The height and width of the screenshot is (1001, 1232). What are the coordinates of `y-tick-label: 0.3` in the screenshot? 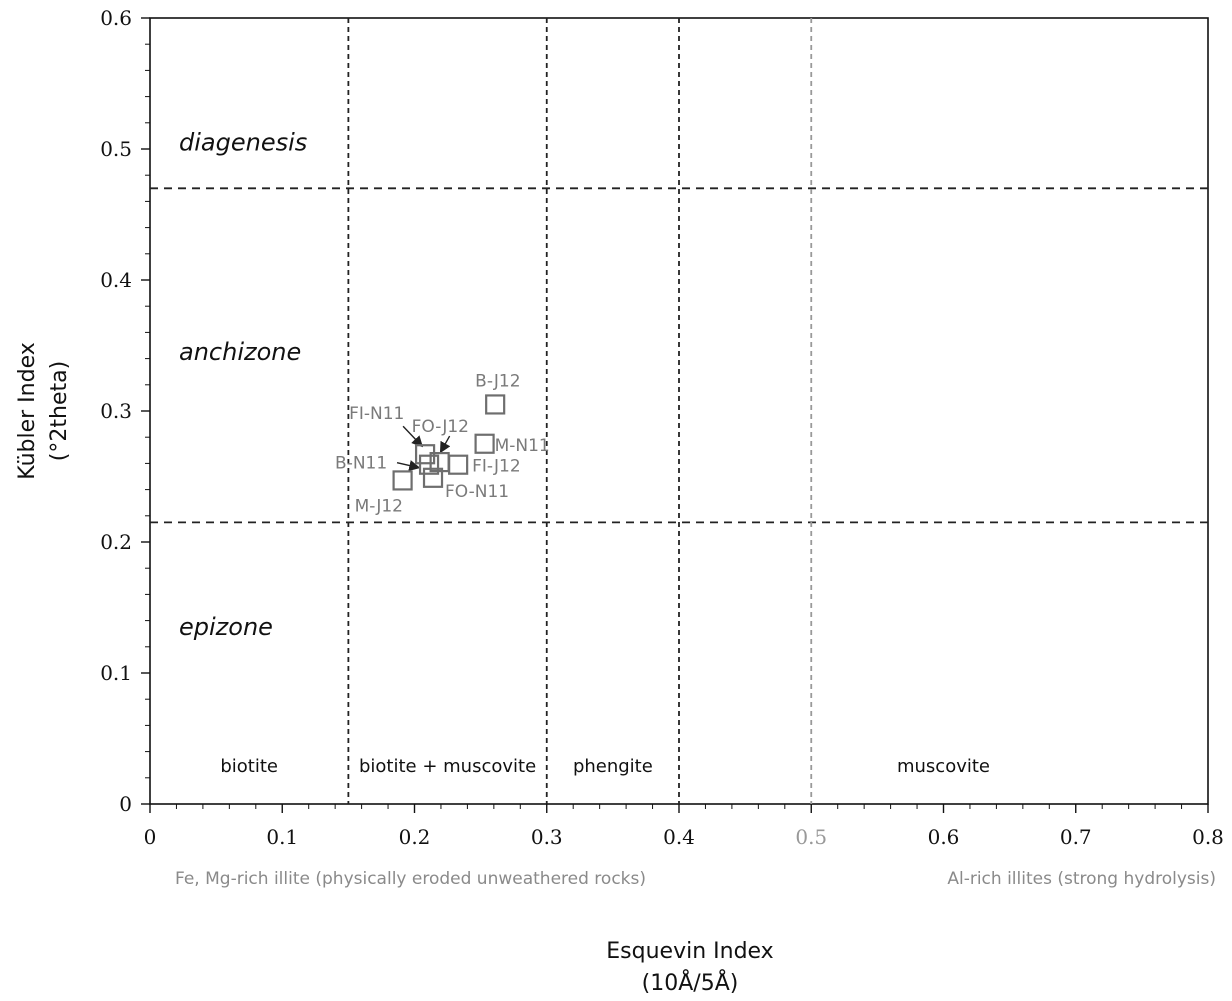 It's located at (116, 411).